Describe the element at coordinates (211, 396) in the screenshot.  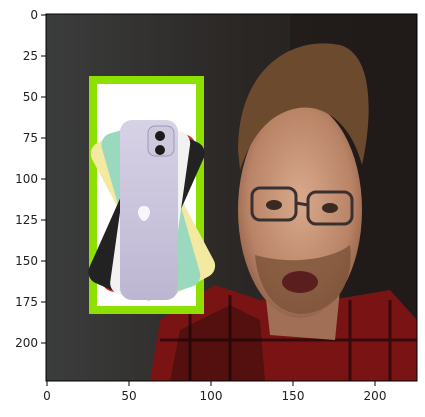
I see `x-tick-label: 100` at that location.